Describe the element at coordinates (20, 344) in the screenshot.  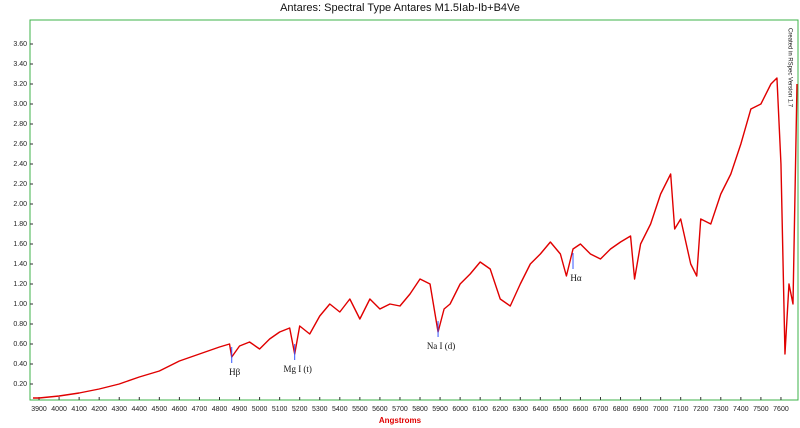
I see `y-tick-label: 0.60` at that location.